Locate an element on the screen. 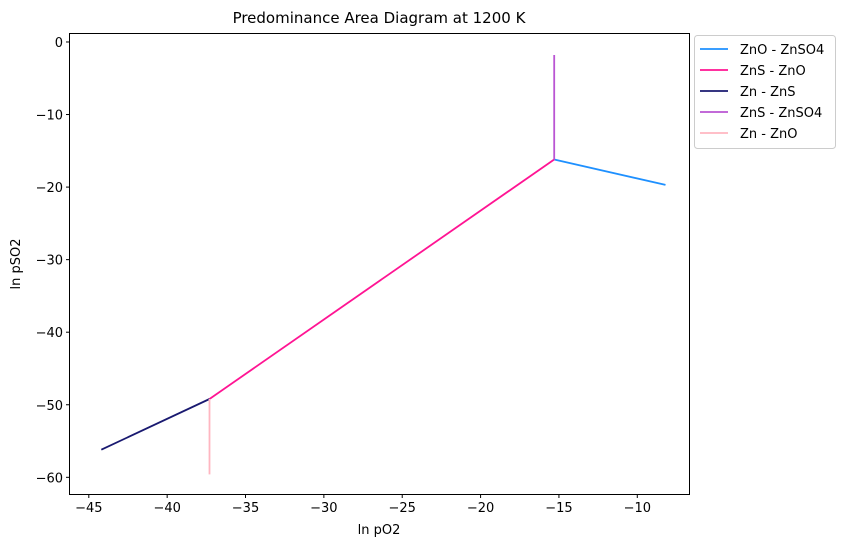 The image size is (844, 547). y-axis: 0 −10 −20 −30 −40 −50 −60 is located at coordinates (53, 261).